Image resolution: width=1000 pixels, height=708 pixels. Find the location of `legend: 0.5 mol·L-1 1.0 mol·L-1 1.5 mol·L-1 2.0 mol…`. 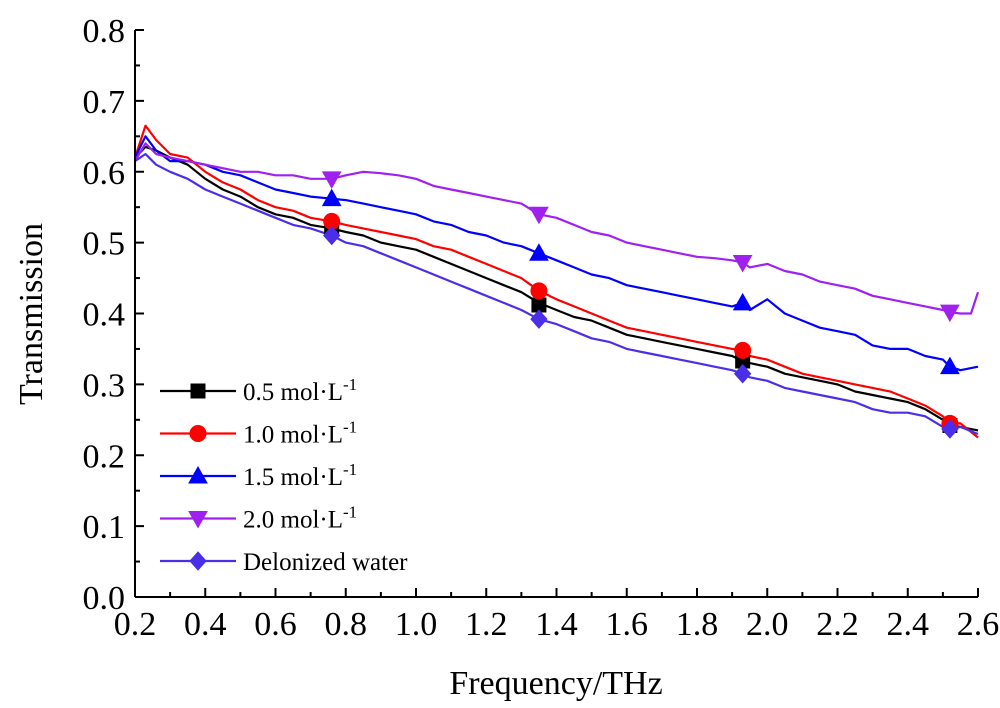

legend: 0.5 mol·L-1 1.0 mol·L-1 1.5 mol·L-1 2.0 mol… is located at coordinates (284, 475).